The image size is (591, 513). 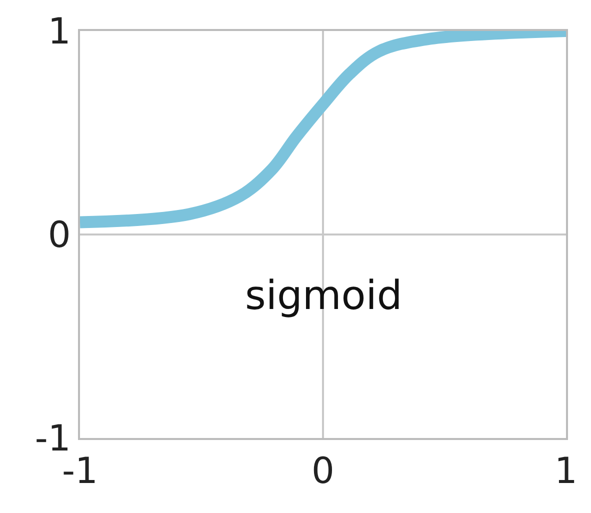 What do you see at coordinates (52, 439) in the screenshot?
I see `y-tick-label: -1` at bounding box center [52, 439].